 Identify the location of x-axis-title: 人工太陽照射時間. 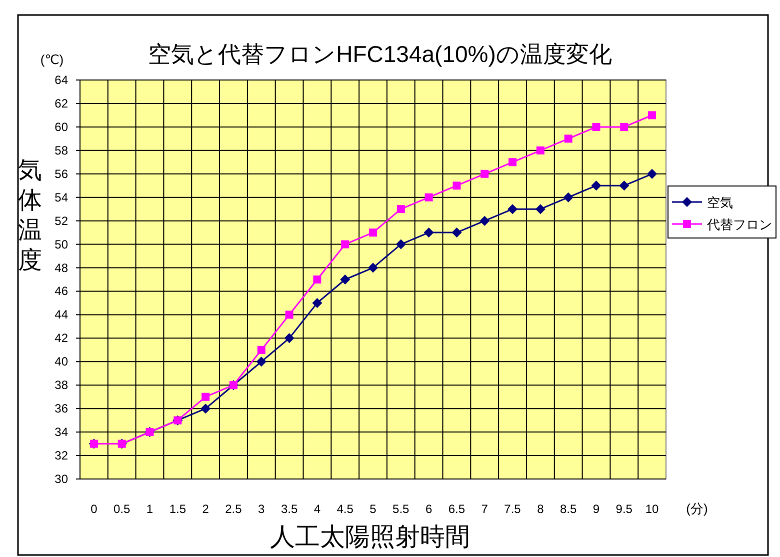
(370, 537).